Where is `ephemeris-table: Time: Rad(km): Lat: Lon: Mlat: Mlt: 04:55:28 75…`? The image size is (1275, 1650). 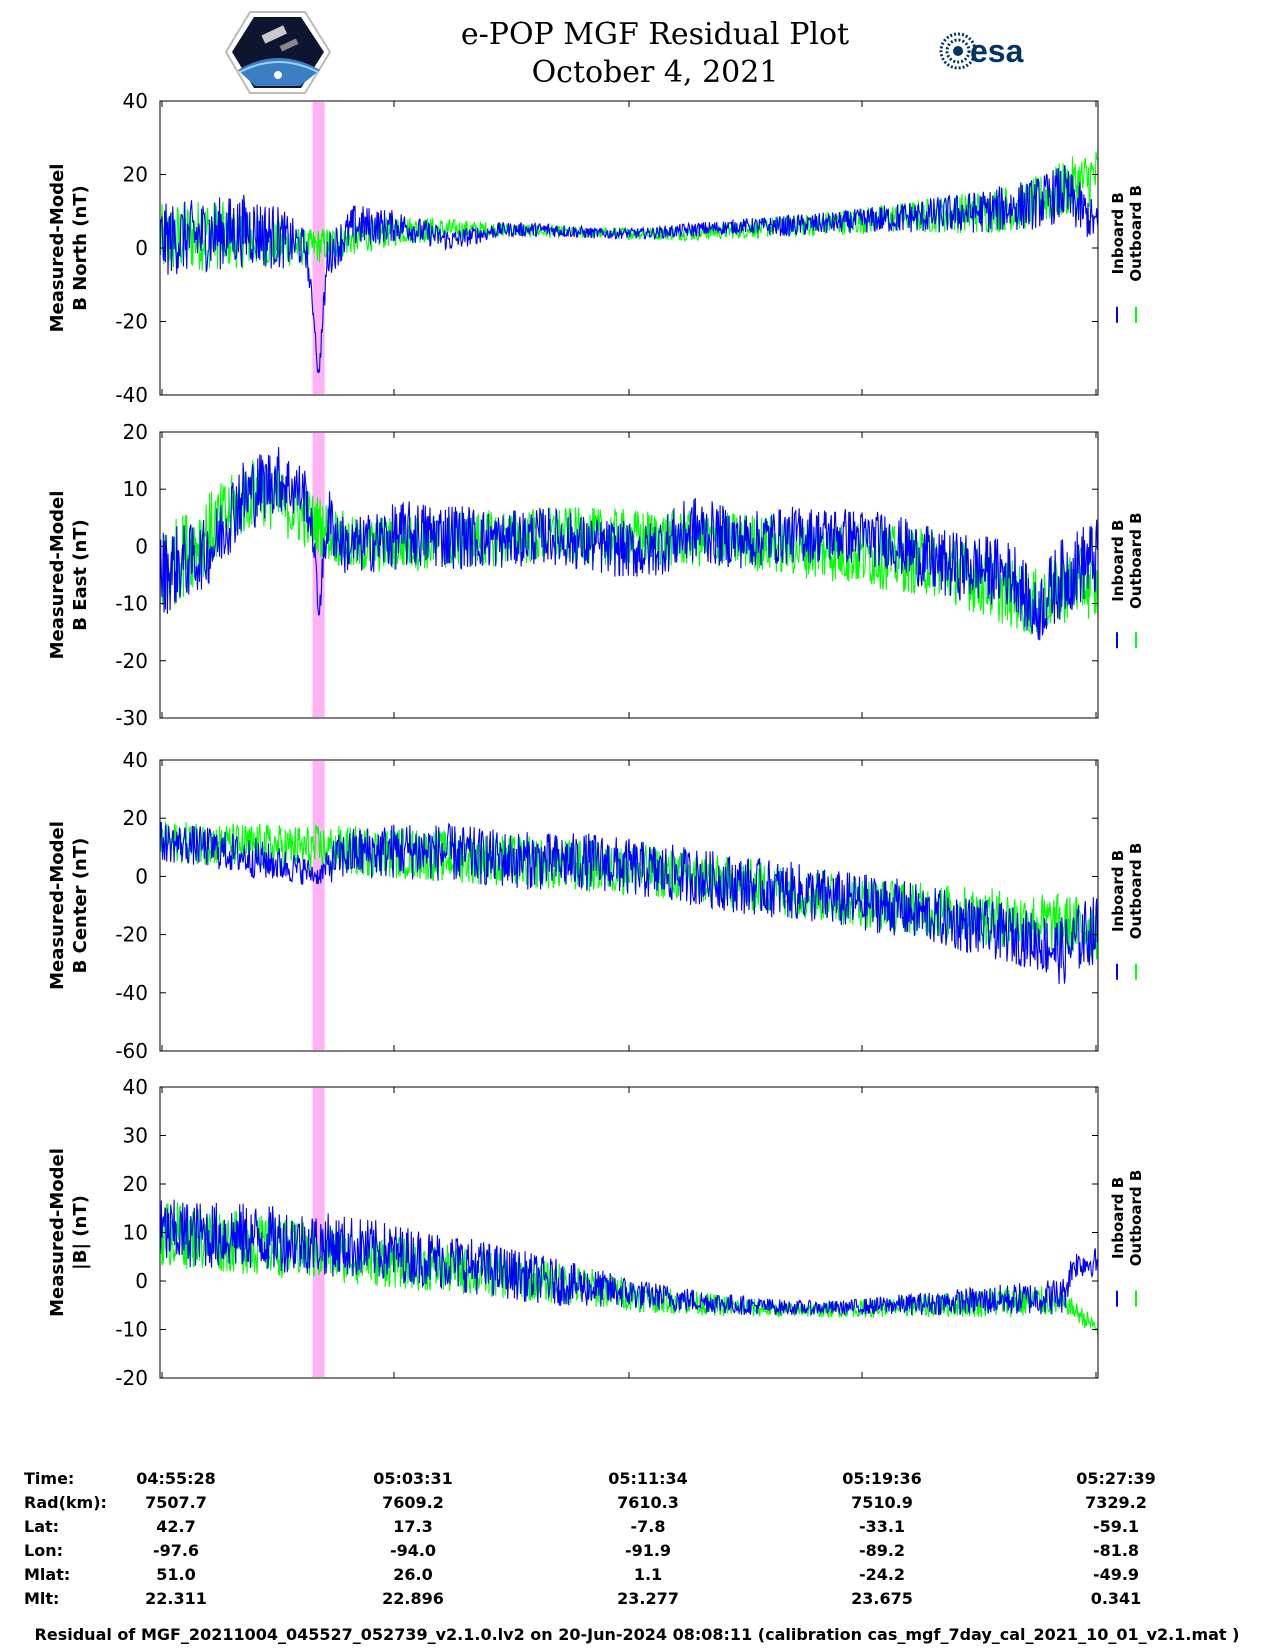 ephemeris-table: Time: Rad(km): Lat: Lon: Mlat: Mlt: 04:55:28 75… is located at coordinates (590, 1538).